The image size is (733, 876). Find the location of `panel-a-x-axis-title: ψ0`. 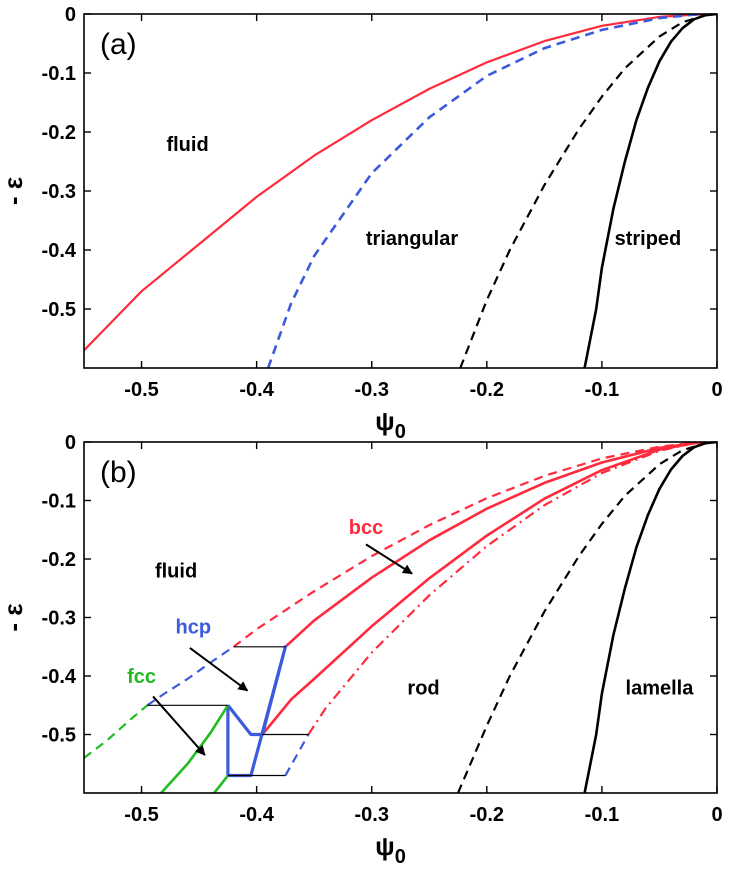

panel-a-x-axis-title: ψ0 is located at coordinates (390, 424).